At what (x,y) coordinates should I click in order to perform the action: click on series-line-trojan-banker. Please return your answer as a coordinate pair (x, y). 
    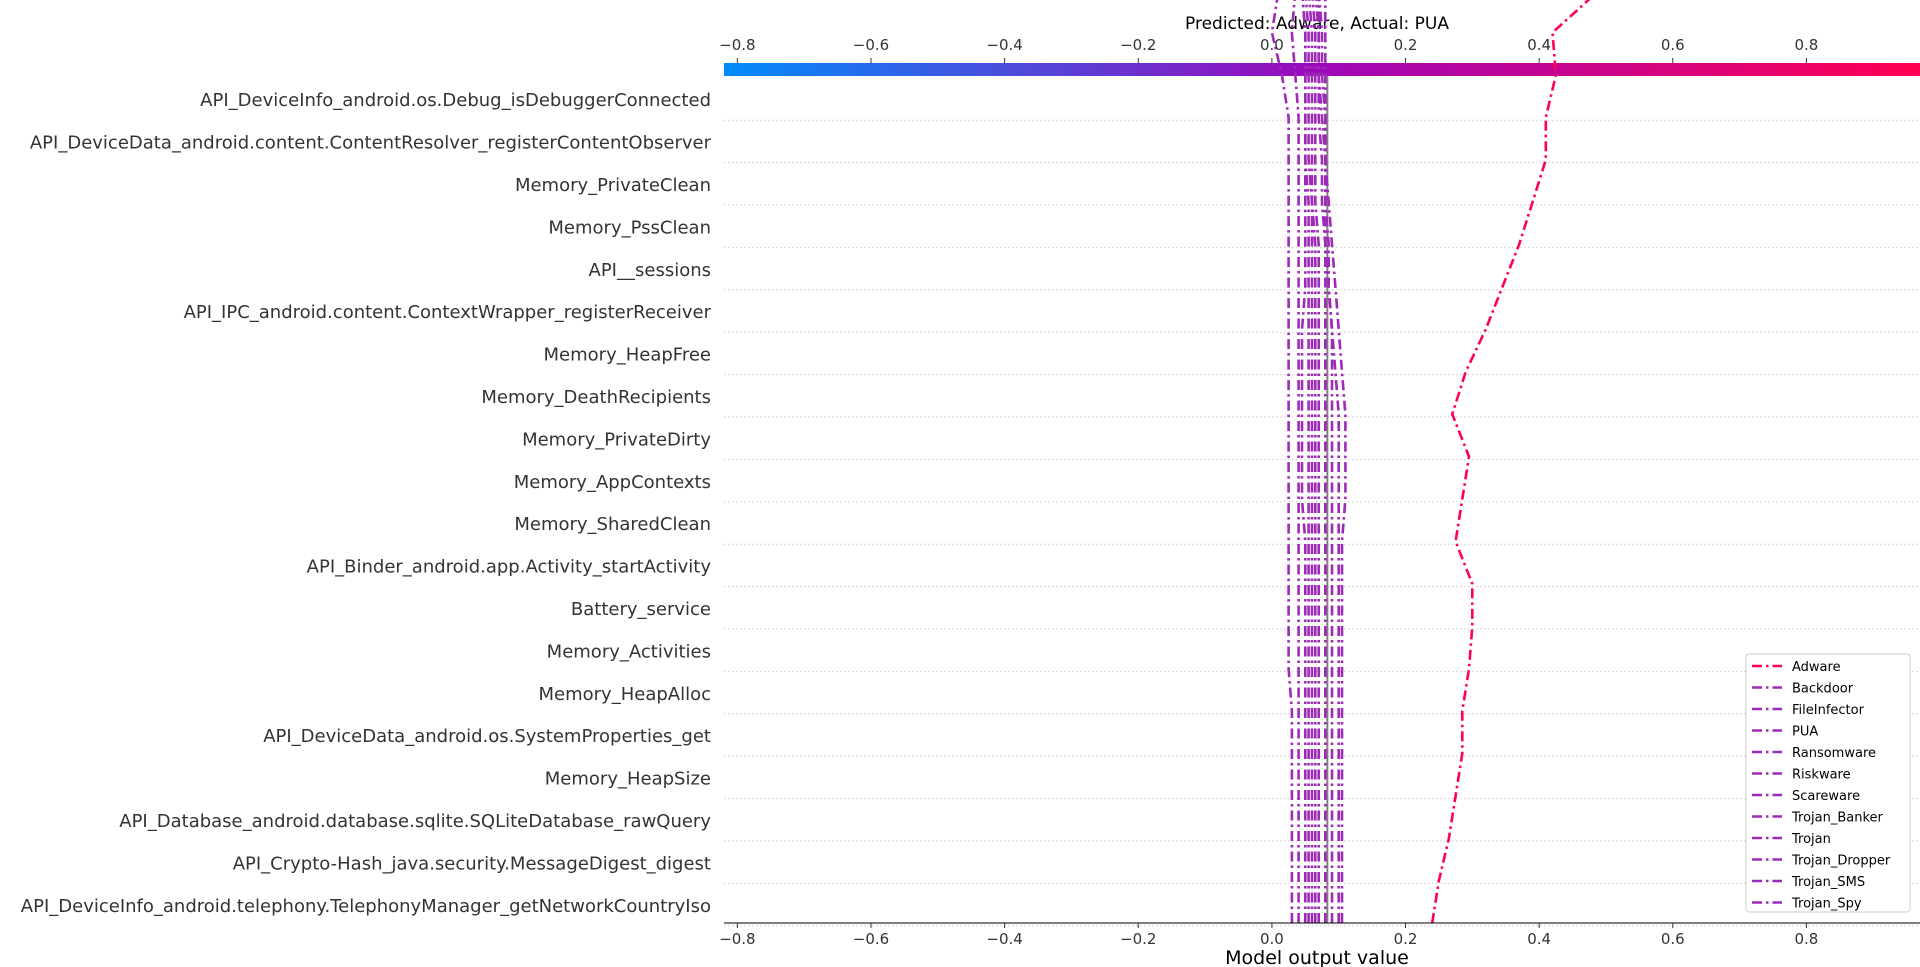
    Looking at the image, I should click on (1320, 461).